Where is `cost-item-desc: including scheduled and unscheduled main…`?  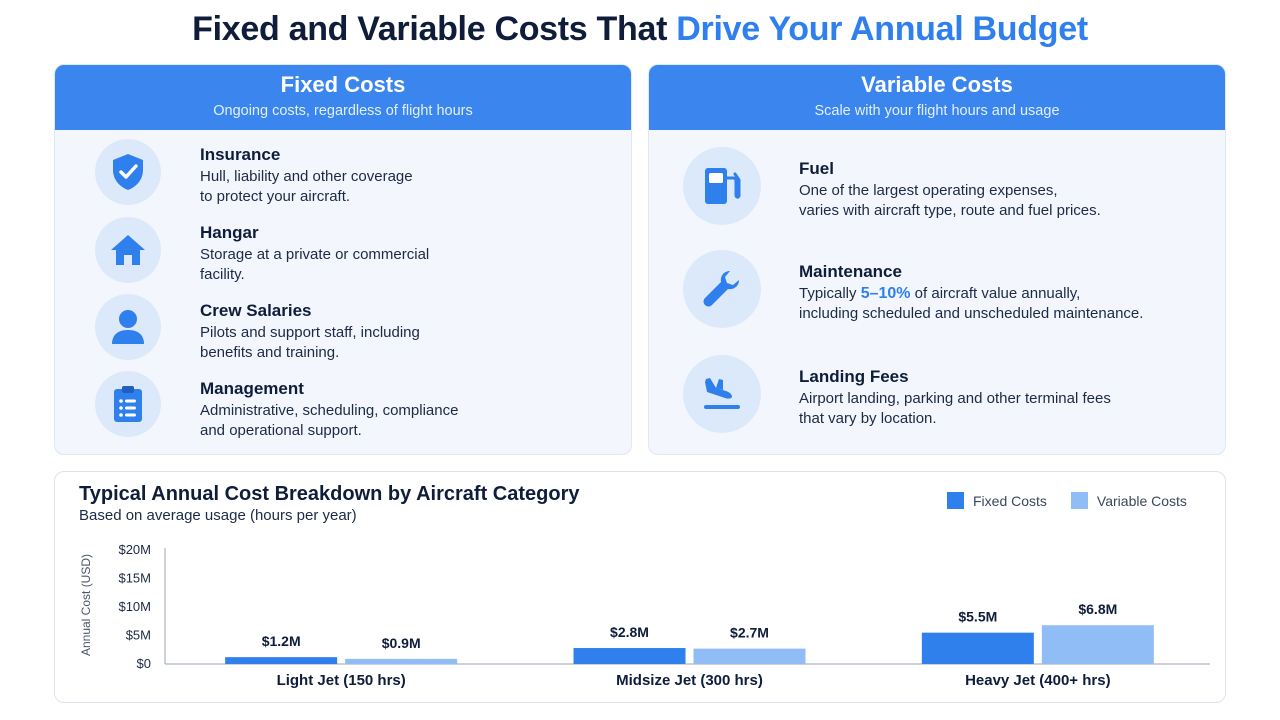 cost-item-desc: including scheduled and unscheduled main… is located at coordinates (971, 313).